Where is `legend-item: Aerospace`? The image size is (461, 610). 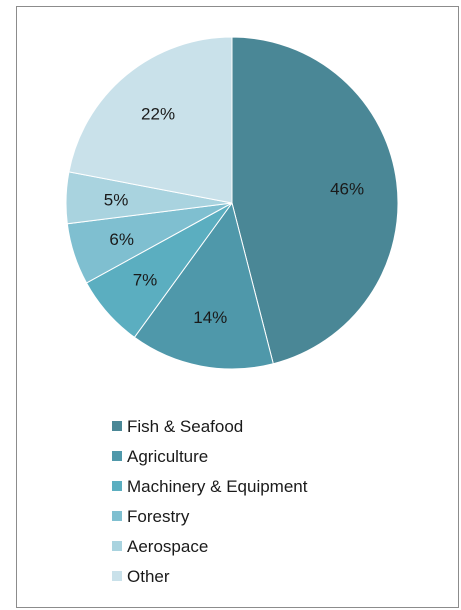
legend-item: Aerospace is located at coordinates (209, 546).